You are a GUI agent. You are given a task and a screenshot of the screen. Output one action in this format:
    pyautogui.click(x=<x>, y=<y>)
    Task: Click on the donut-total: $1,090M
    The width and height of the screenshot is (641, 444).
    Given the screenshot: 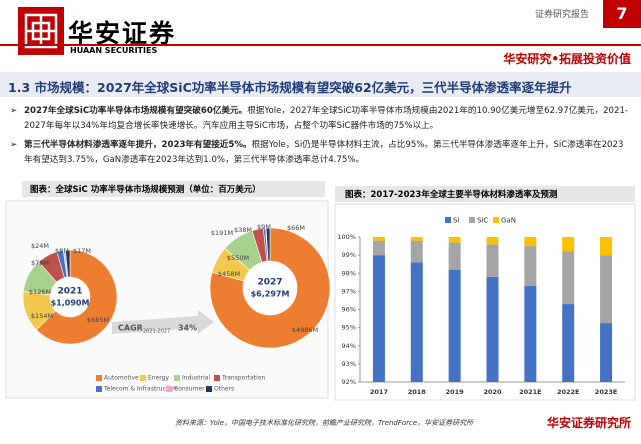 What is the action you would take?
    pyautogui.click(x=70, y=303)
    